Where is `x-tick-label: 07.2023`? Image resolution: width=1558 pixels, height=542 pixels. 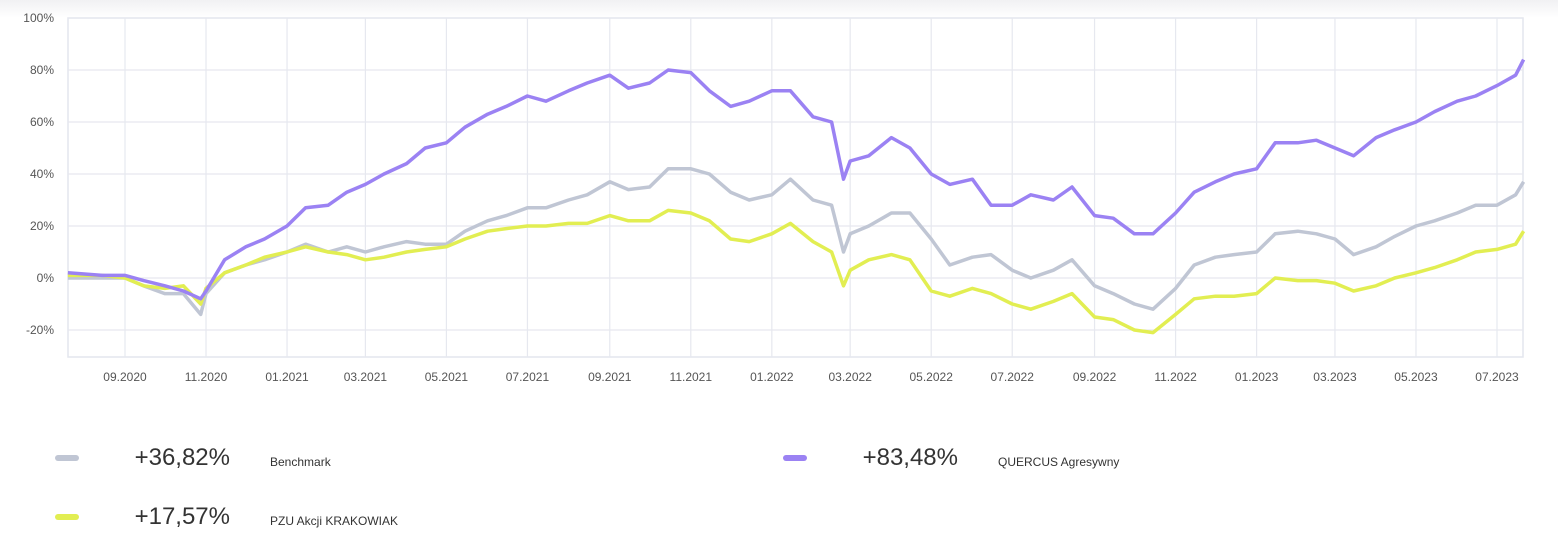 x-tick-label: 07.2023 is located at coordinates (1497, 377).